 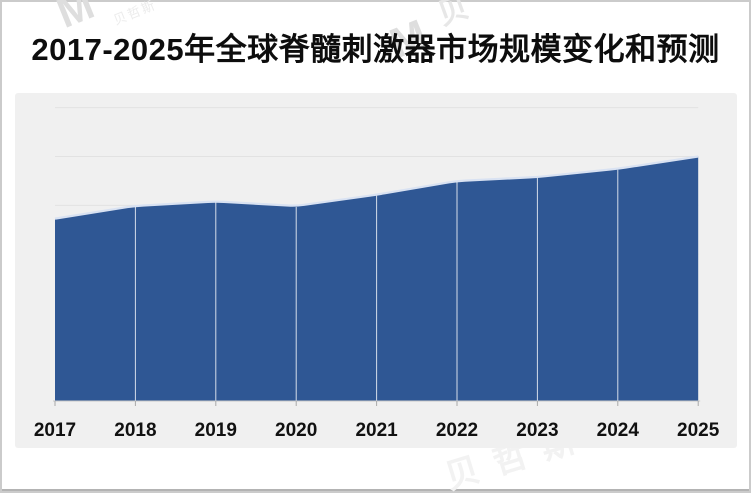 I want to click on chart-title: 2017-2025年全球脊髓刺激器市场规模变化和预测, so click(x=375, y=49).